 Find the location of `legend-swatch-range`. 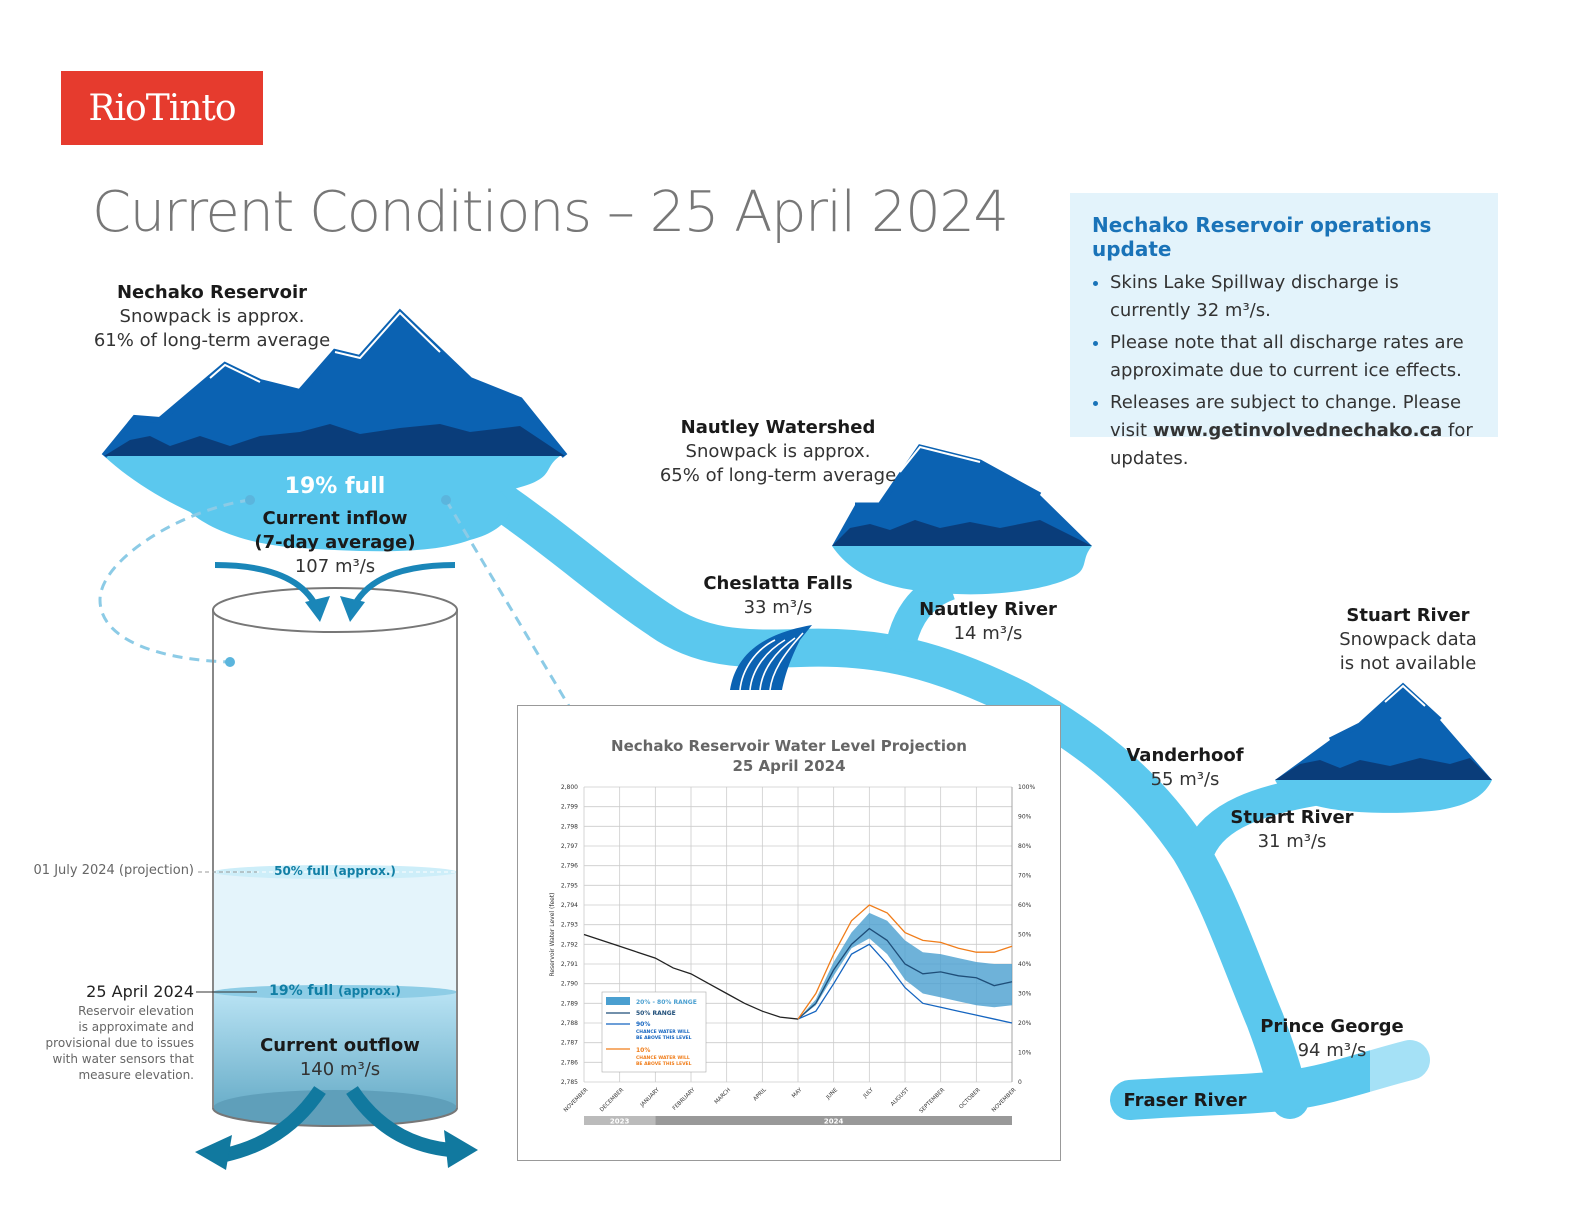

legend-swatch-range is located at coordinates (618, 1001).